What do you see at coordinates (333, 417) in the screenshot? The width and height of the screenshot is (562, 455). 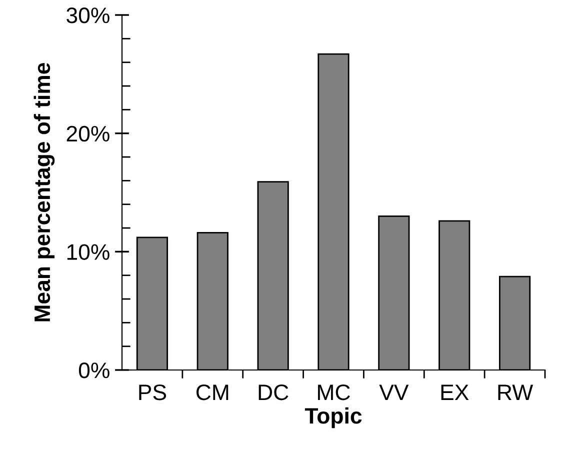 I see `x-axis-title: Topic` at bounding box center [333, 417].